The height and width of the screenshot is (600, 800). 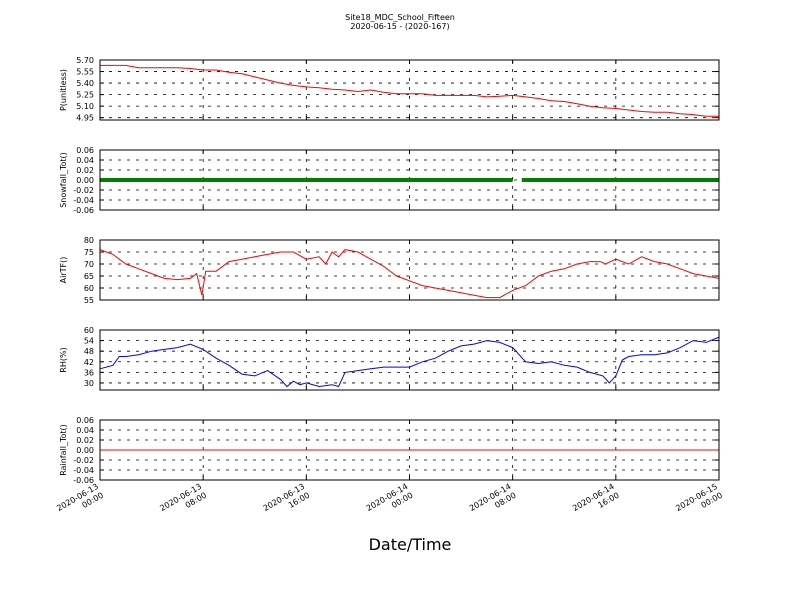 What do you see at coordinates (85, 60) in the screenshot?
I see `y-tick-label: 5.70` at bounding box center [85, 60].